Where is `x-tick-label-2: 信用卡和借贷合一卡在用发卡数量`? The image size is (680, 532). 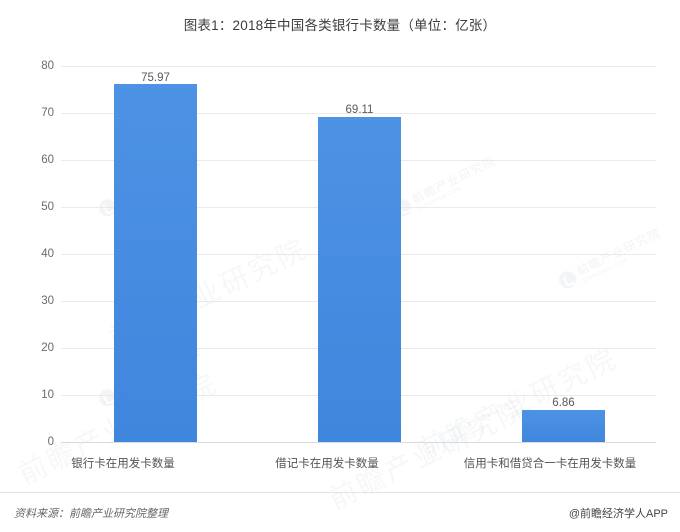
x-tick-label-2: 信用卡和借贷合一卡在用发卡数量 is located at coordinates (550, 464).